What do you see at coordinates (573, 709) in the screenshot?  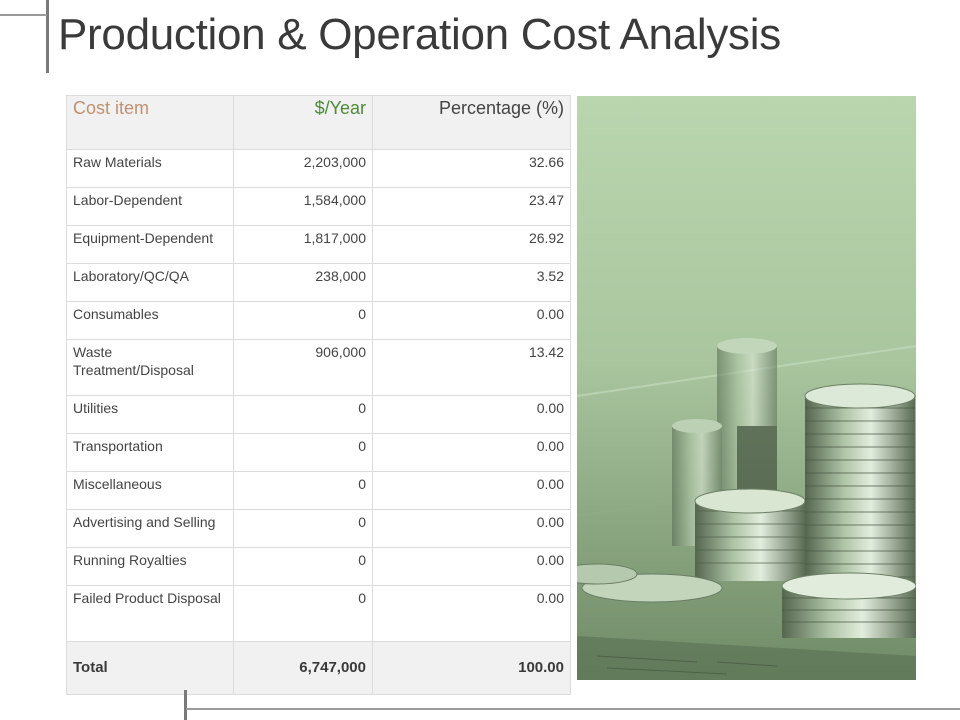 I see `decor-horizontal-line-bottom` at bounding box center [573, 709].